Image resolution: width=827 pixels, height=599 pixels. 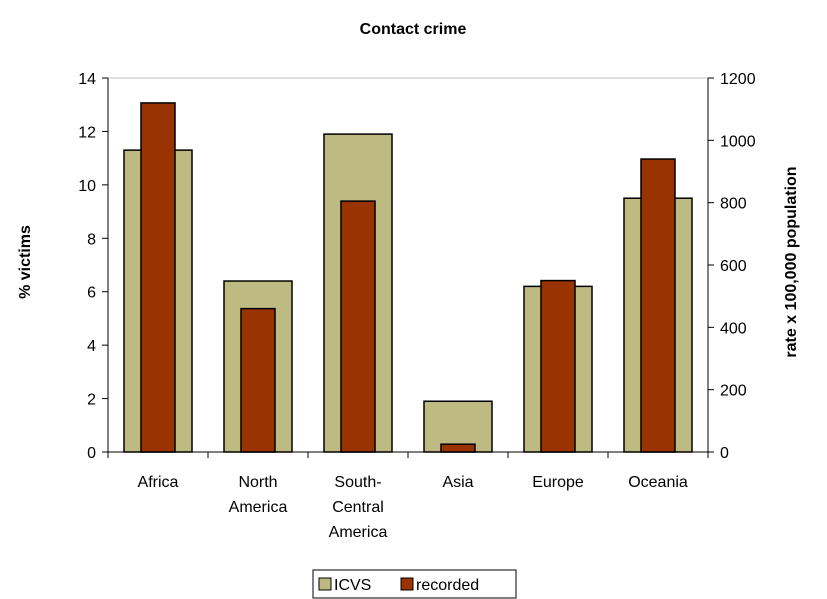 I want to click on left-tick-label: 10, so click(x=87, y=186).